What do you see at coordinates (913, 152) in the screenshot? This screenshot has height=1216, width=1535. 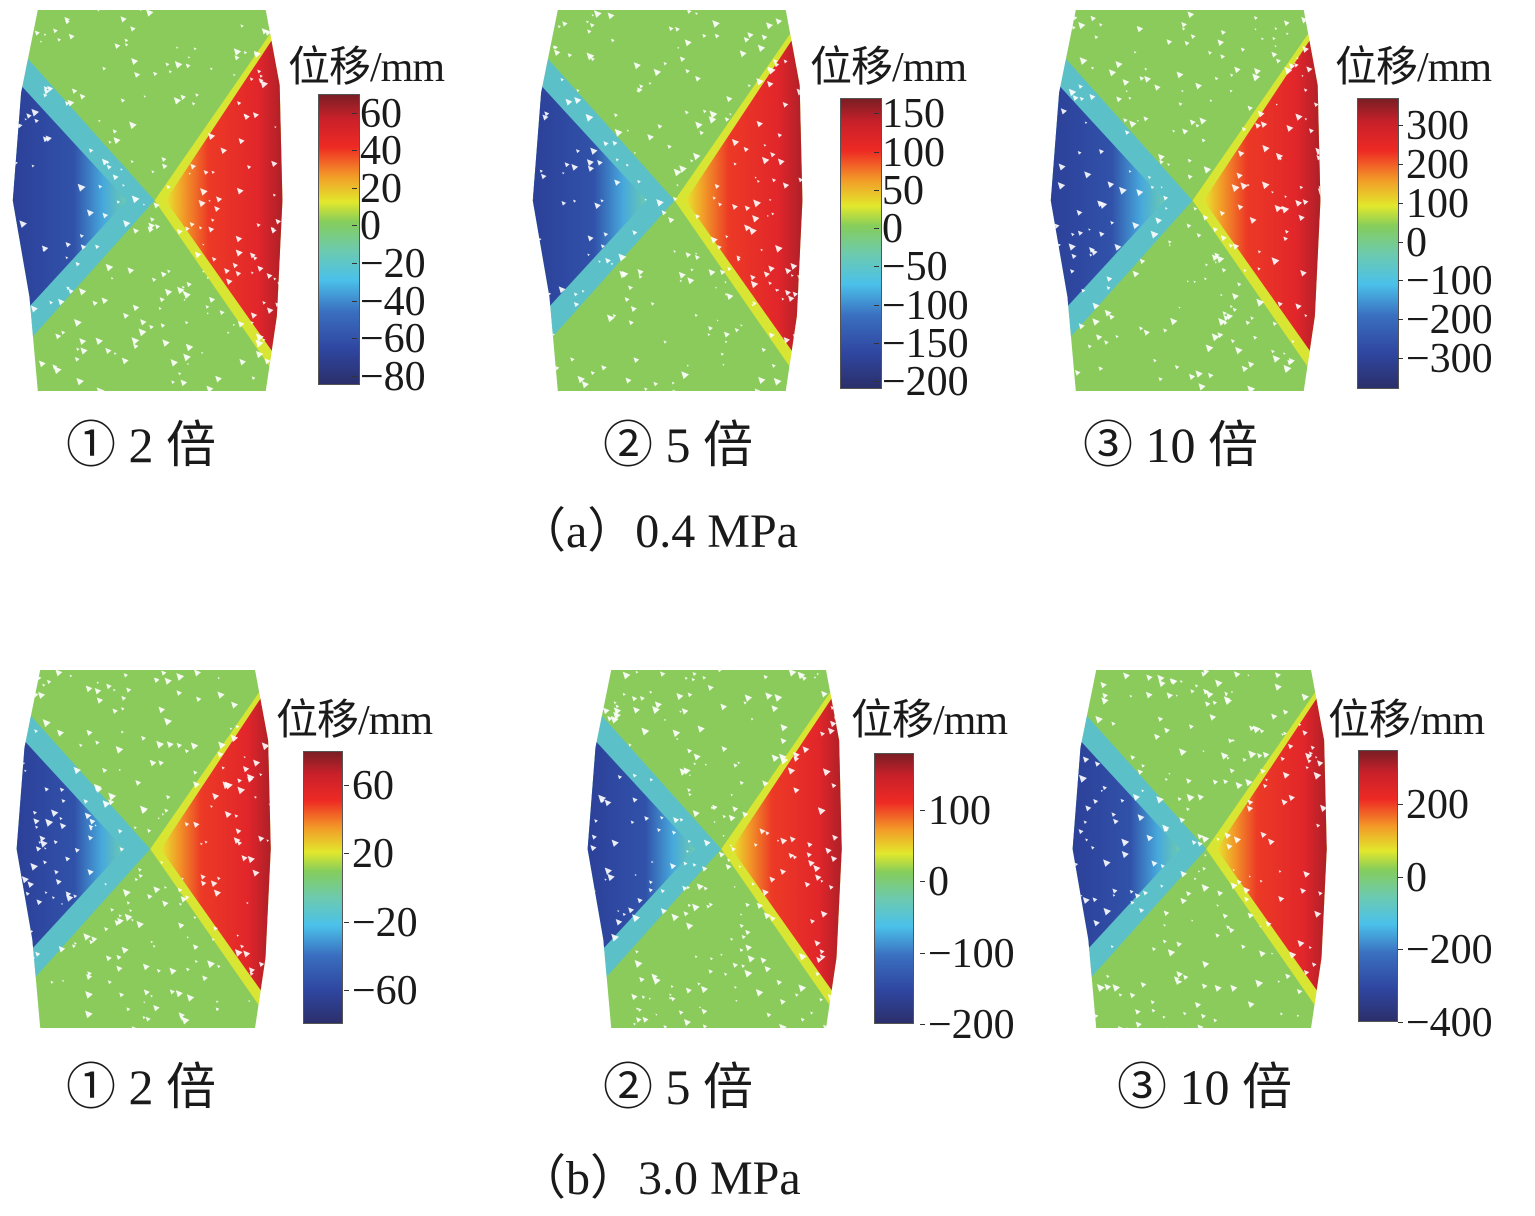 I see `colorbar-tick-label: 100` at bounding box center [913, 152].